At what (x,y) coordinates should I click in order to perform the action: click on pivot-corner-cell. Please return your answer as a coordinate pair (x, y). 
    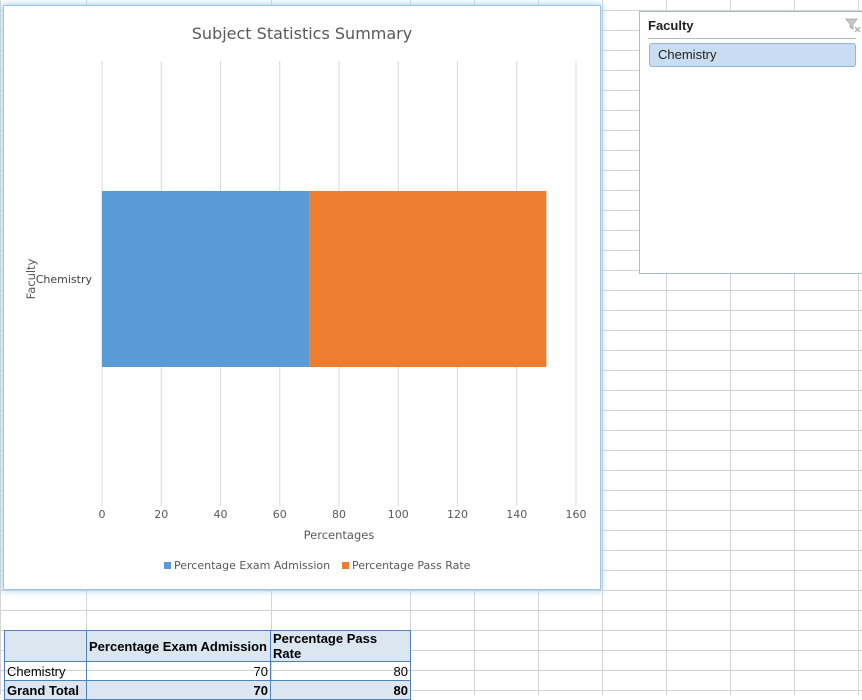
    Looking at the image, I should click on (45, 646).